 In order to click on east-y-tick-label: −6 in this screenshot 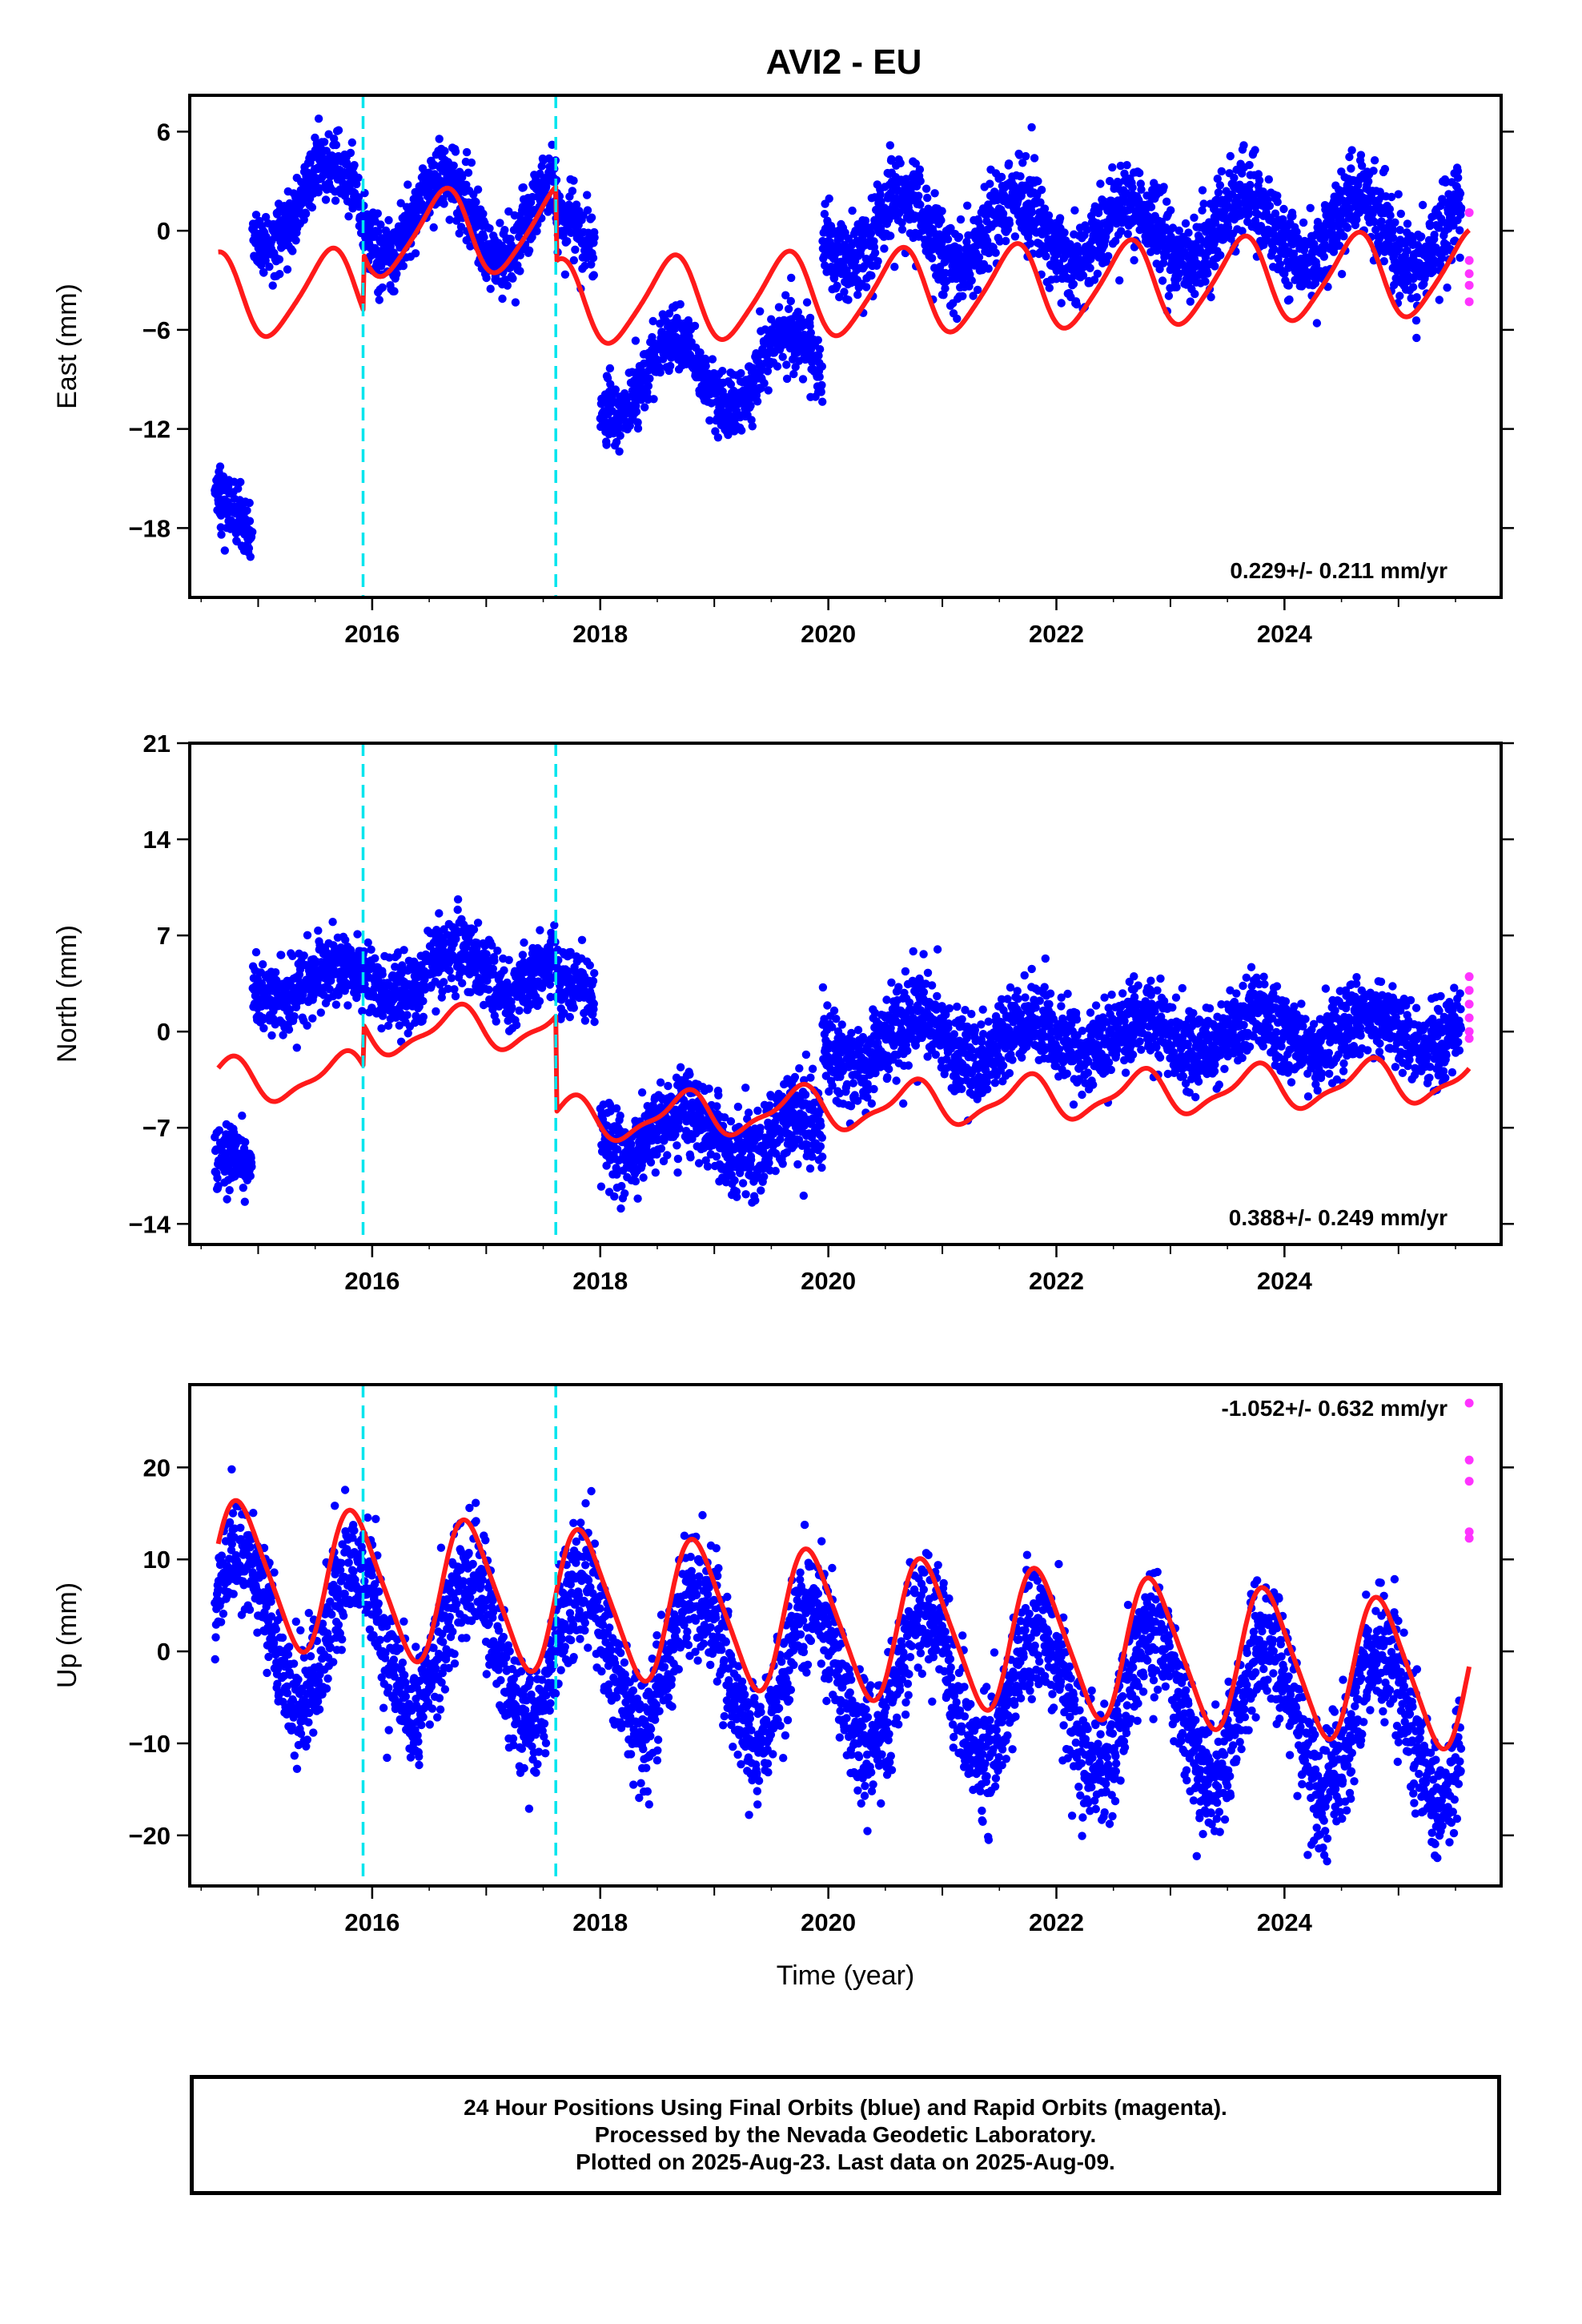, I will do `click(157, 330)`.